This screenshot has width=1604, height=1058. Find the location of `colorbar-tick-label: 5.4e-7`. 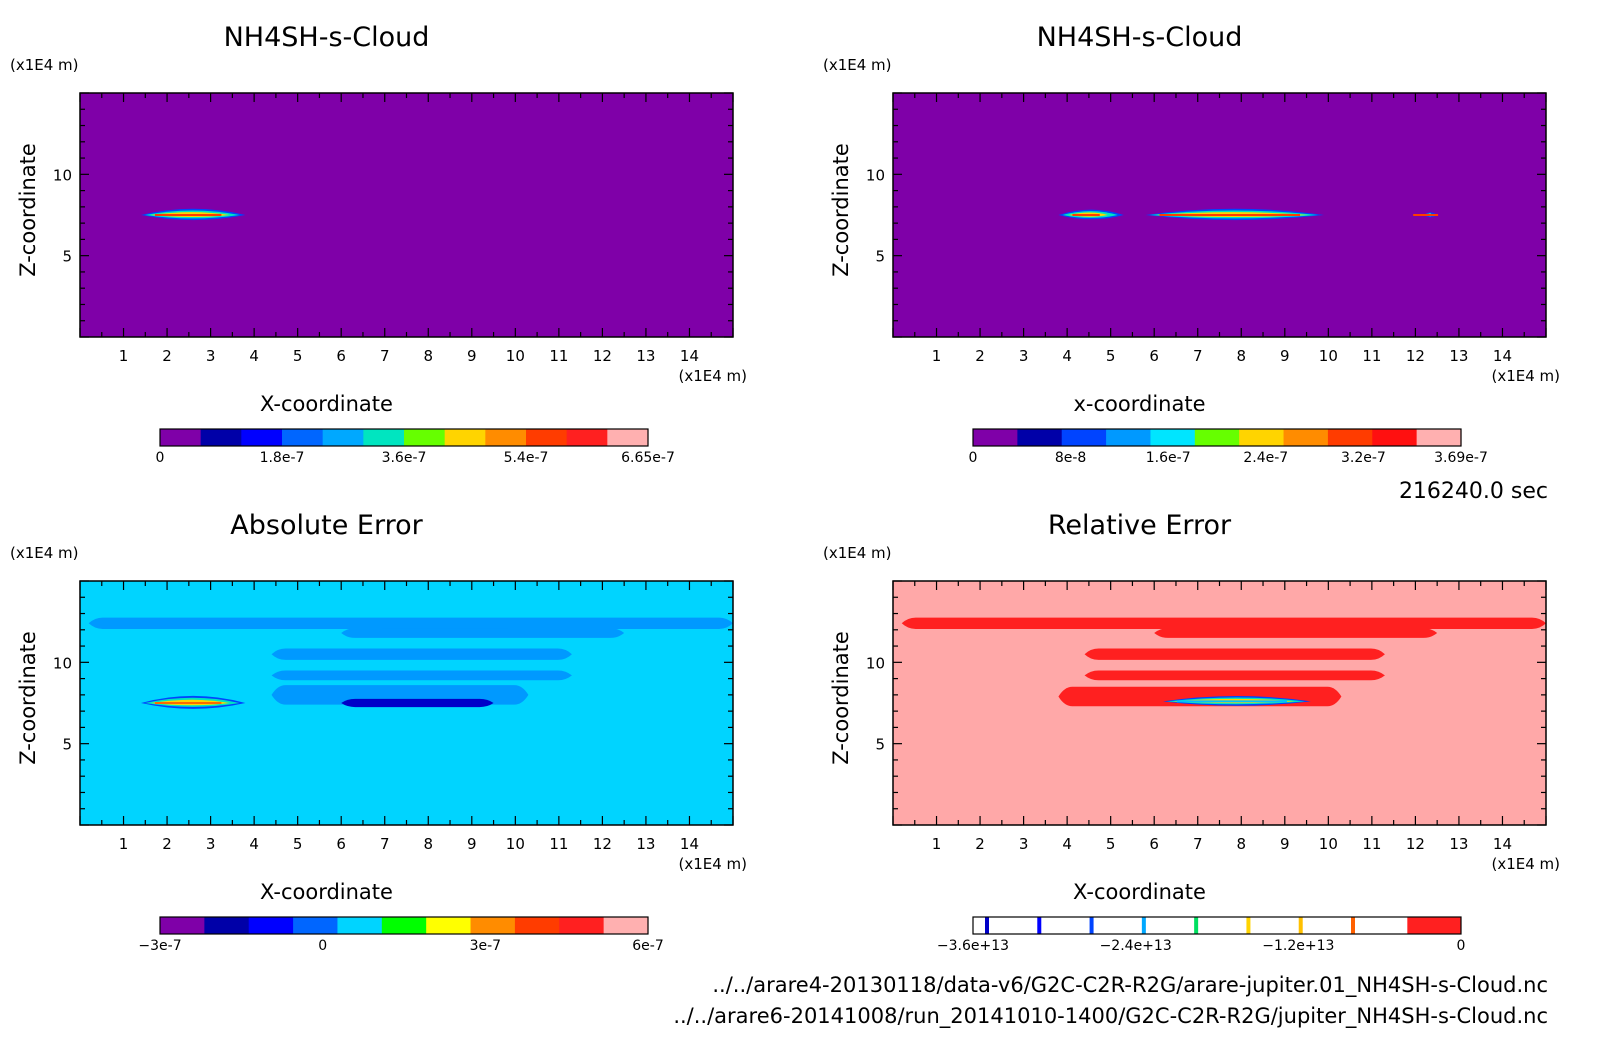

colorbar-tick-label: 5.4e-7 is located at coordinates (526, 458).